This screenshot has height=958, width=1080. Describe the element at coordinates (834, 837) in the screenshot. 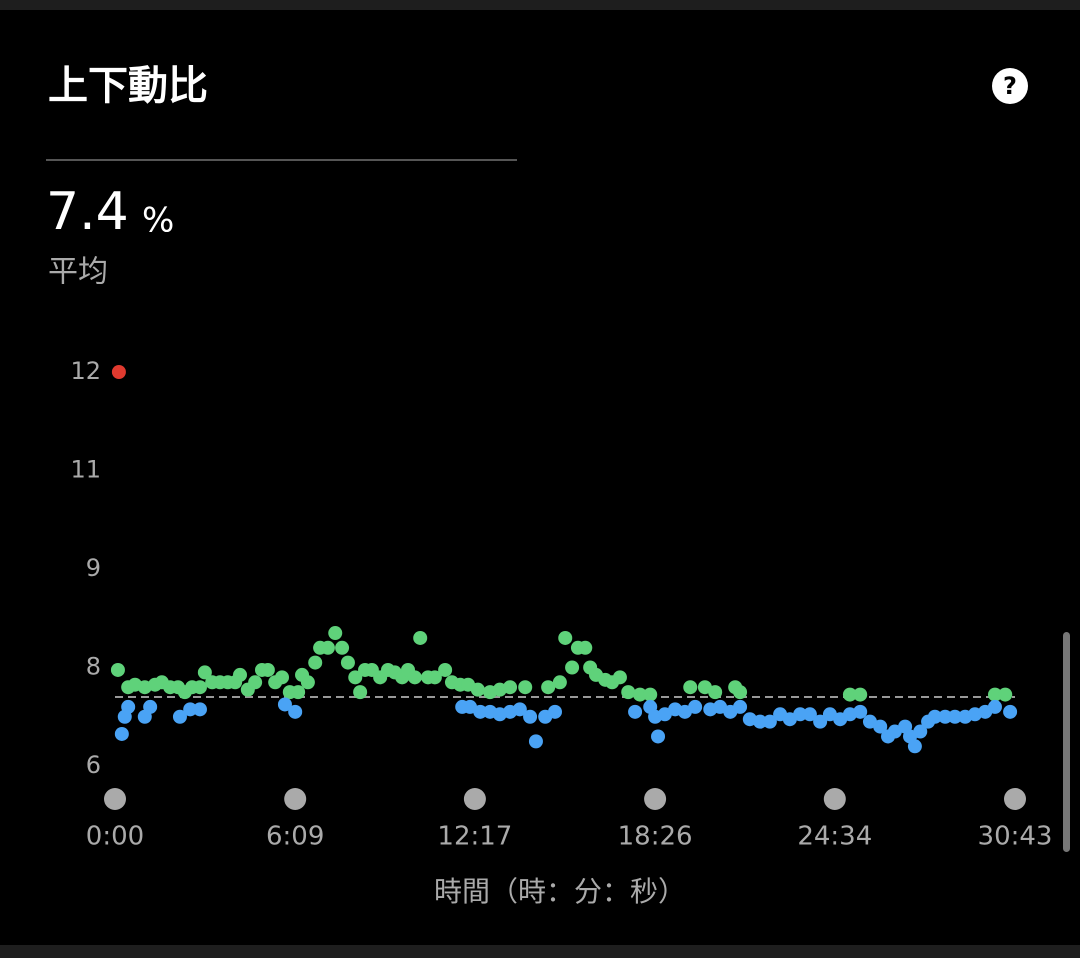

I see `x-tick-label: 24:34` at that location.